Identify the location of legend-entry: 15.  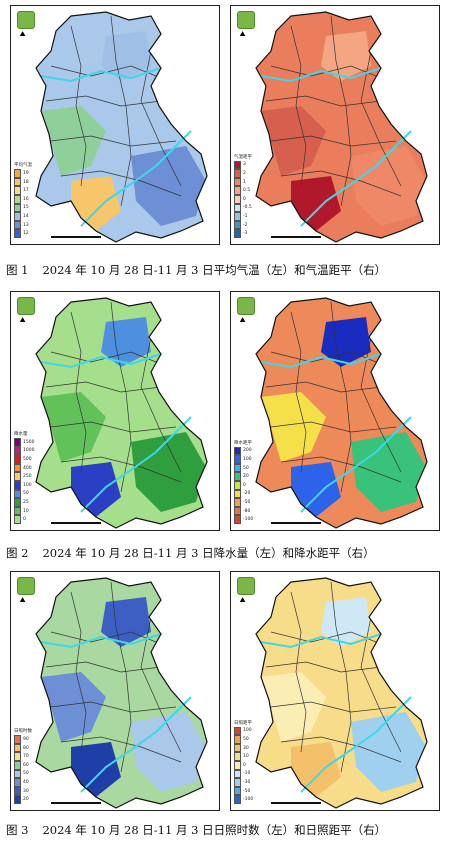
(23, 208).